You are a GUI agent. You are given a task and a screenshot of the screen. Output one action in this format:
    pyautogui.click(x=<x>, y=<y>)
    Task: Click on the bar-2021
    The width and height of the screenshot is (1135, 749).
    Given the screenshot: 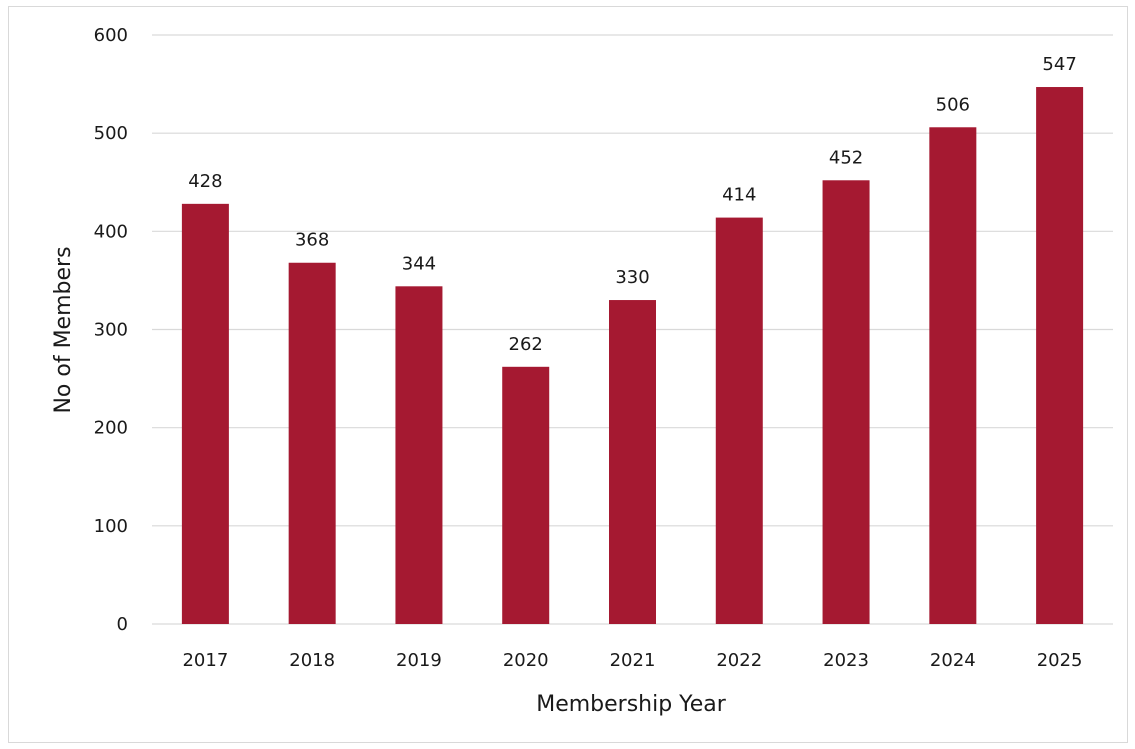 What is the action you would take?
    pyautogui.click(x=632, y=462)
    